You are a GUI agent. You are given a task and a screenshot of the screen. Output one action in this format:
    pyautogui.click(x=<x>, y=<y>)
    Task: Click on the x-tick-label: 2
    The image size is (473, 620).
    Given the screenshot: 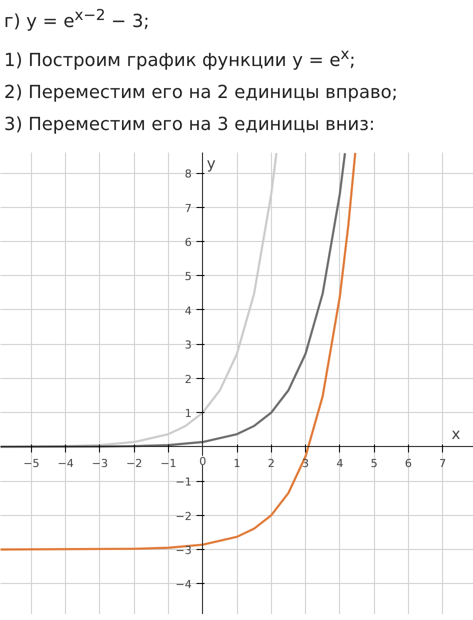 What is the action you would take?
    pyautogui.click(x=271, y=463)
    